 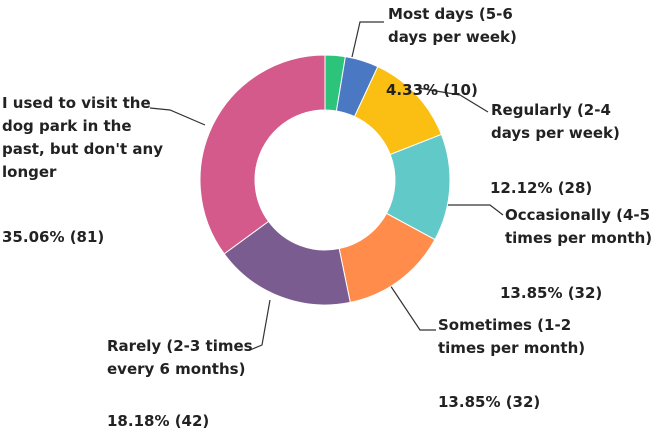 What do you see at coordinates (541, 188) in the screenshot?
I see `value-label: 12.12% (28)` at bounding box center [541, 188].